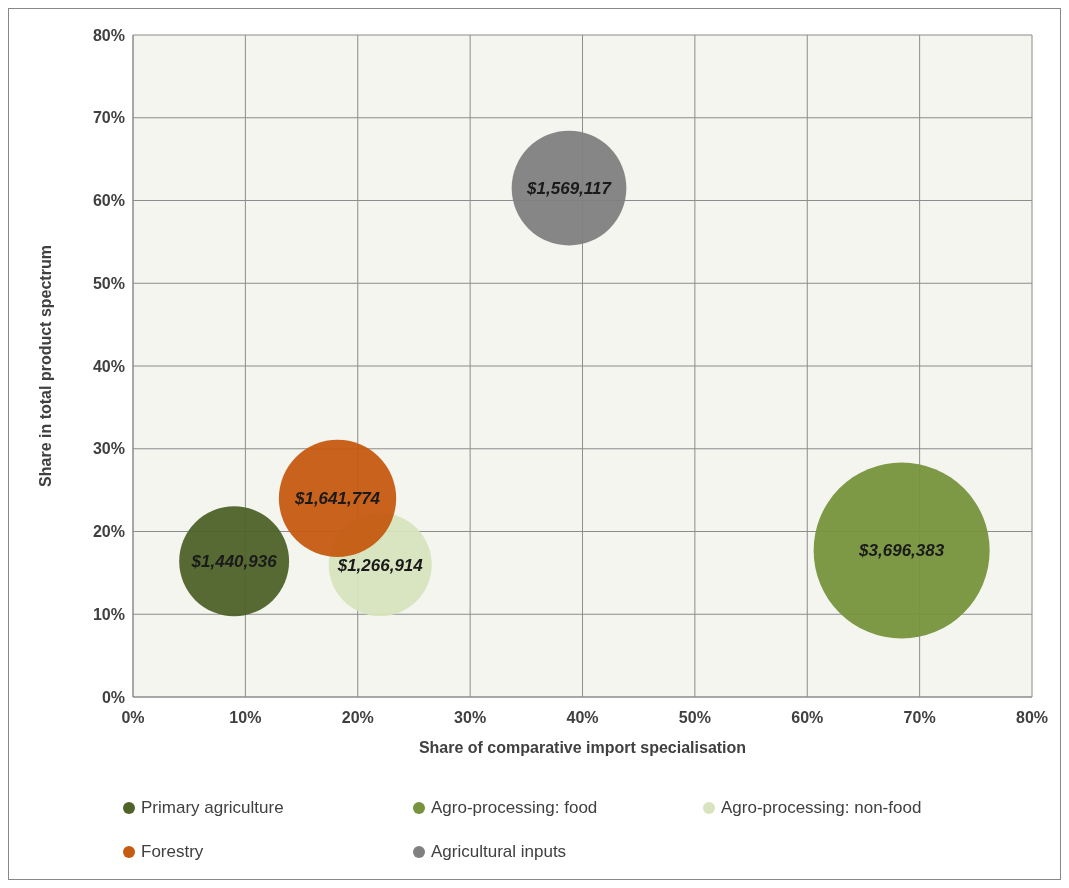 The height and width of the screenshot is (888, 1069). Describe the element at coordinates (108, 201) in the screenshot. I see `y-tick-label: 60%` at that location.